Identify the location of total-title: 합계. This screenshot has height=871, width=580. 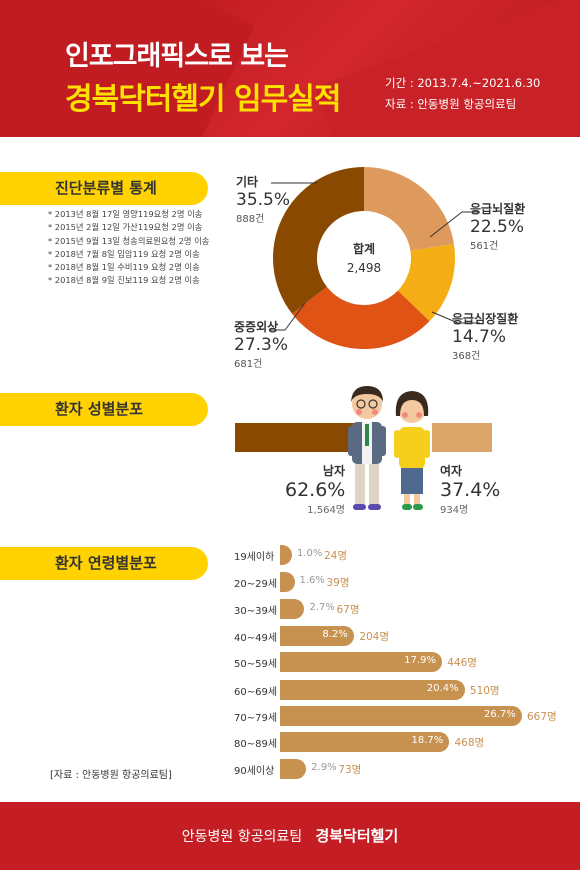
(364, 249).